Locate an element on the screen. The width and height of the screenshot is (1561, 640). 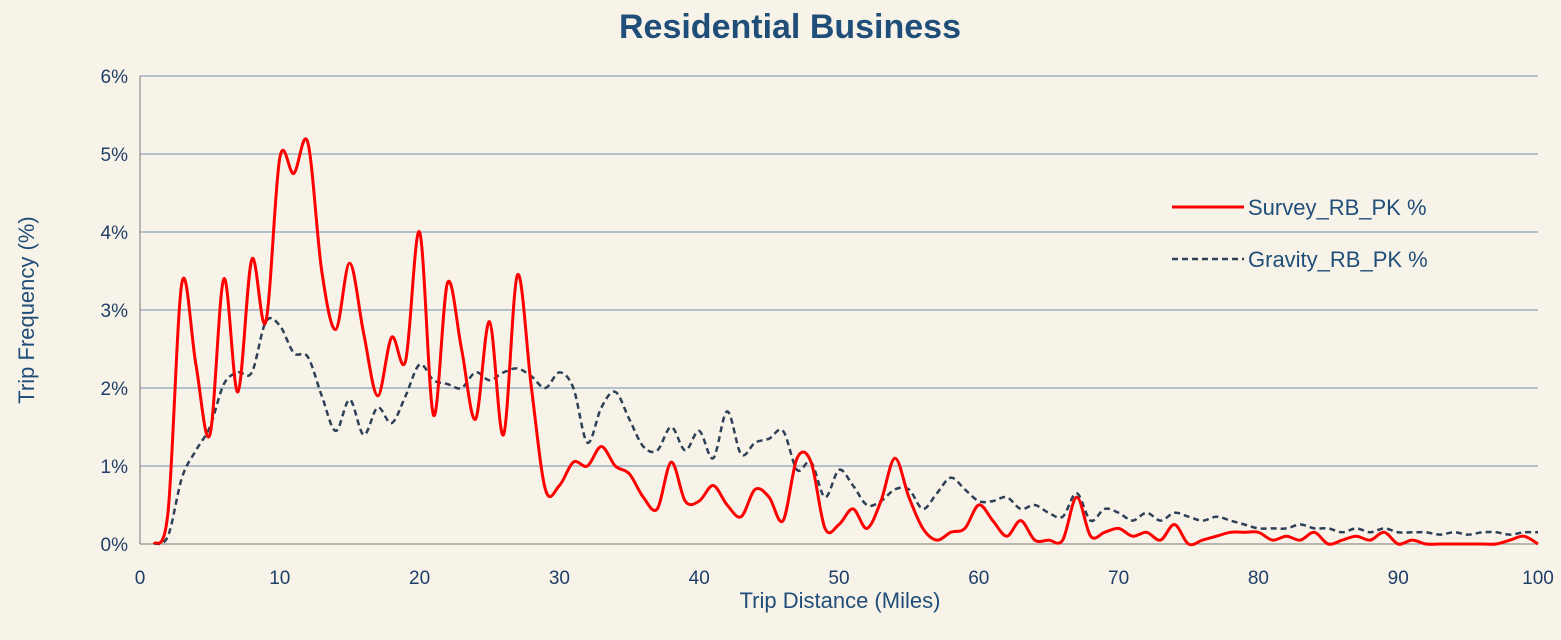
x-tick-labels: 0 10 20 30 40 50 60 70 80 90 100 is located at coordinates (844, 578).